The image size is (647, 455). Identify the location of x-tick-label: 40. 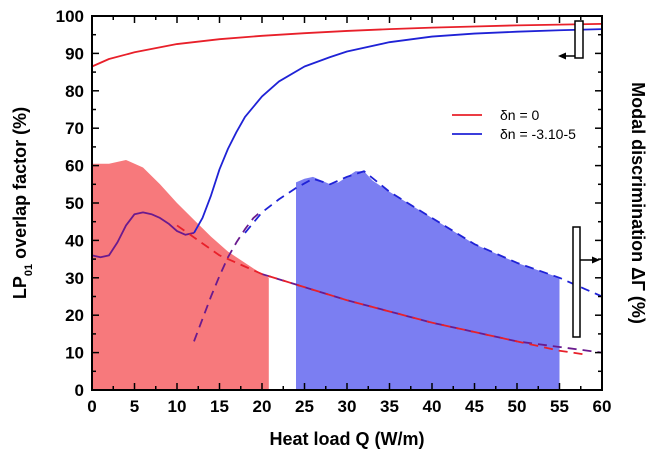
(432, 406).